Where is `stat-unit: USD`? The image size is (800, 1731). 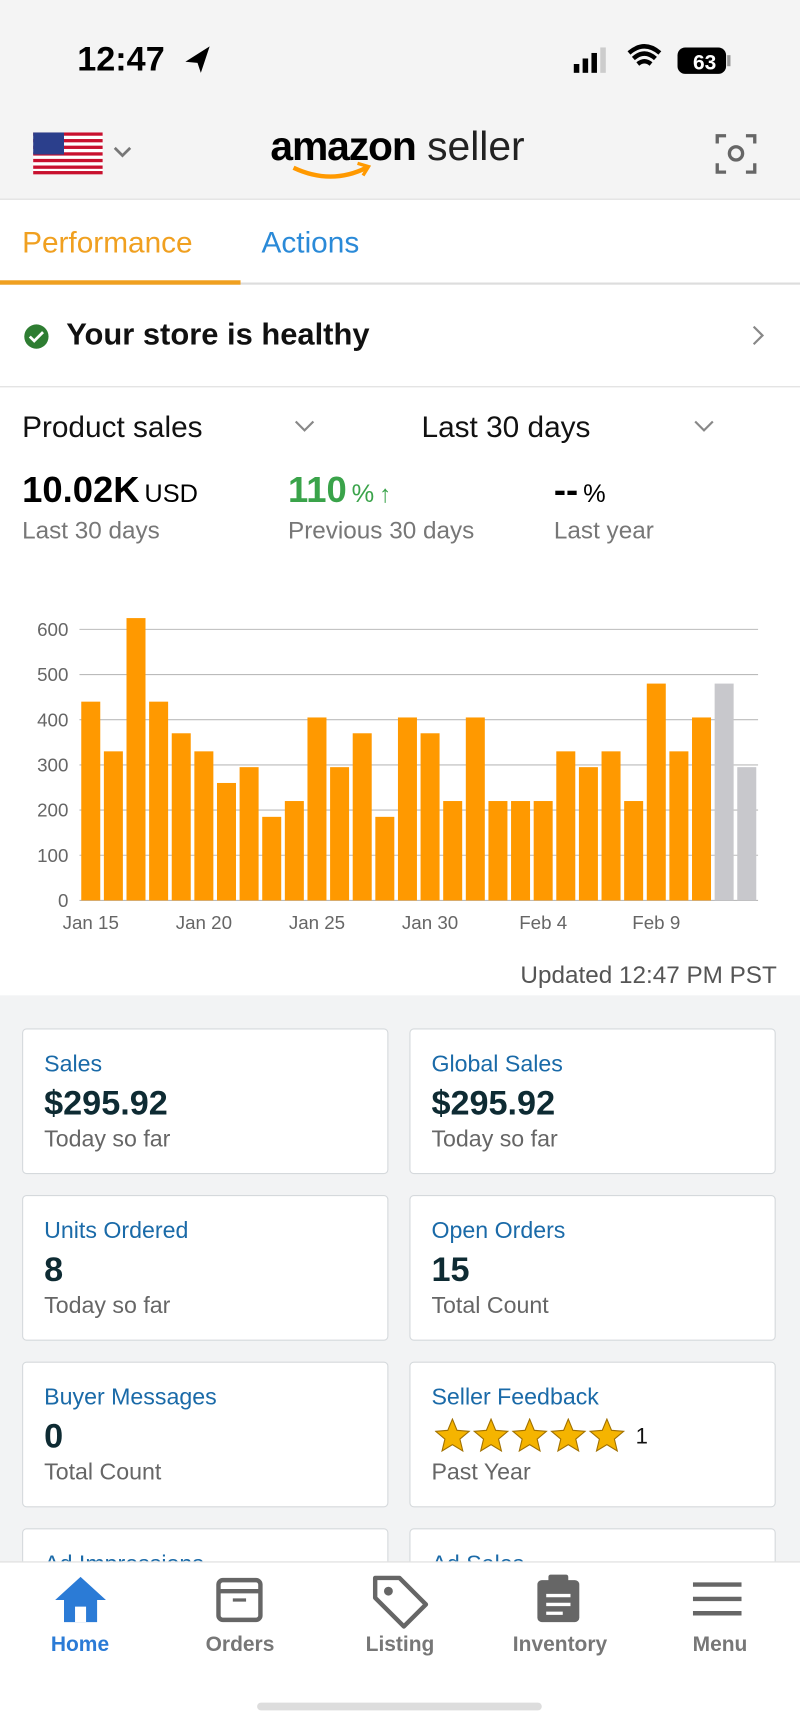
stat-unit: USD is located at coordinates (171, 493).